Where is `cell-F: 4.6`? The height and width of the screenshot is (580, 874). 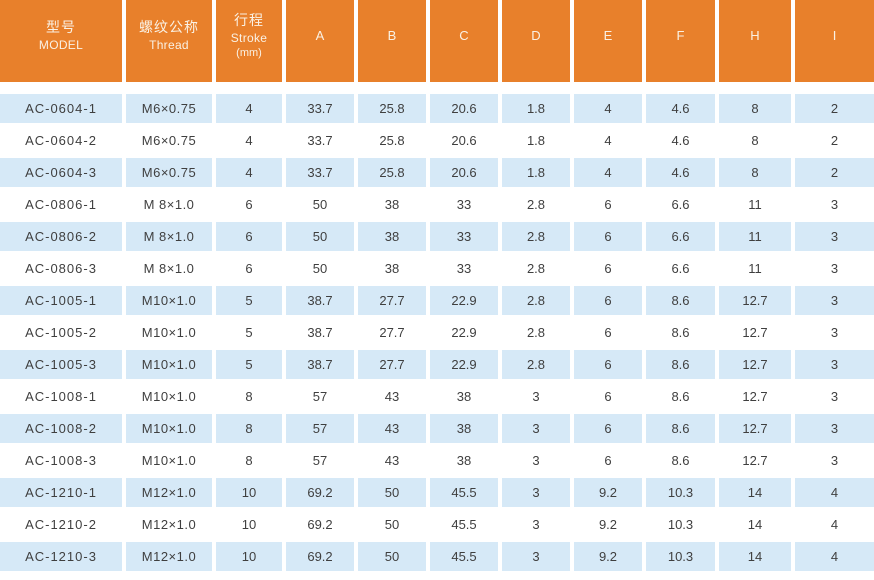 cell-F: 4.6 is located at coordinates (680, 140).